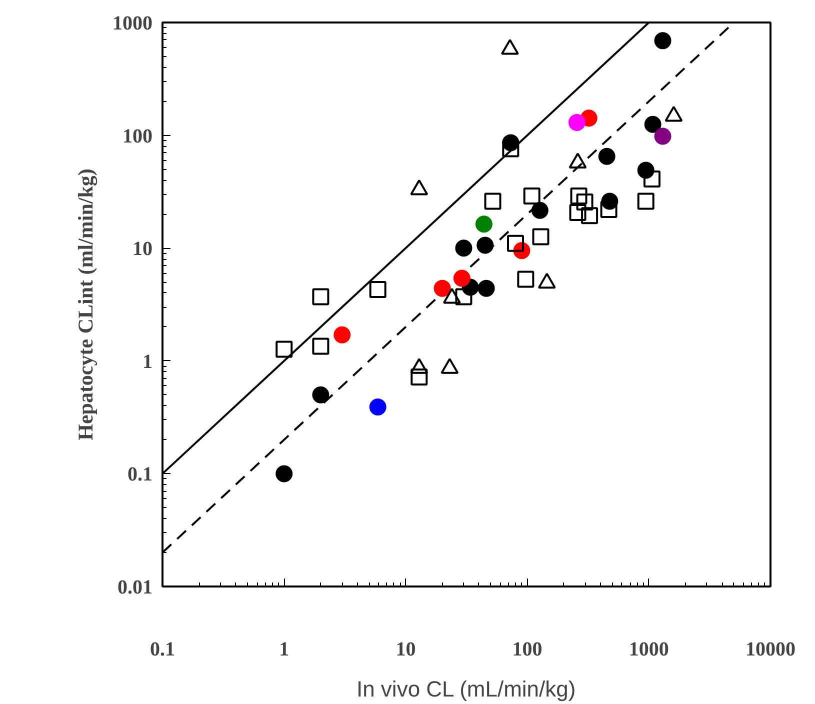  What do you see at coordinates (147, 361) in the screenshot?
I see `y-tick-label: 1` at bounding box center [147, 361].